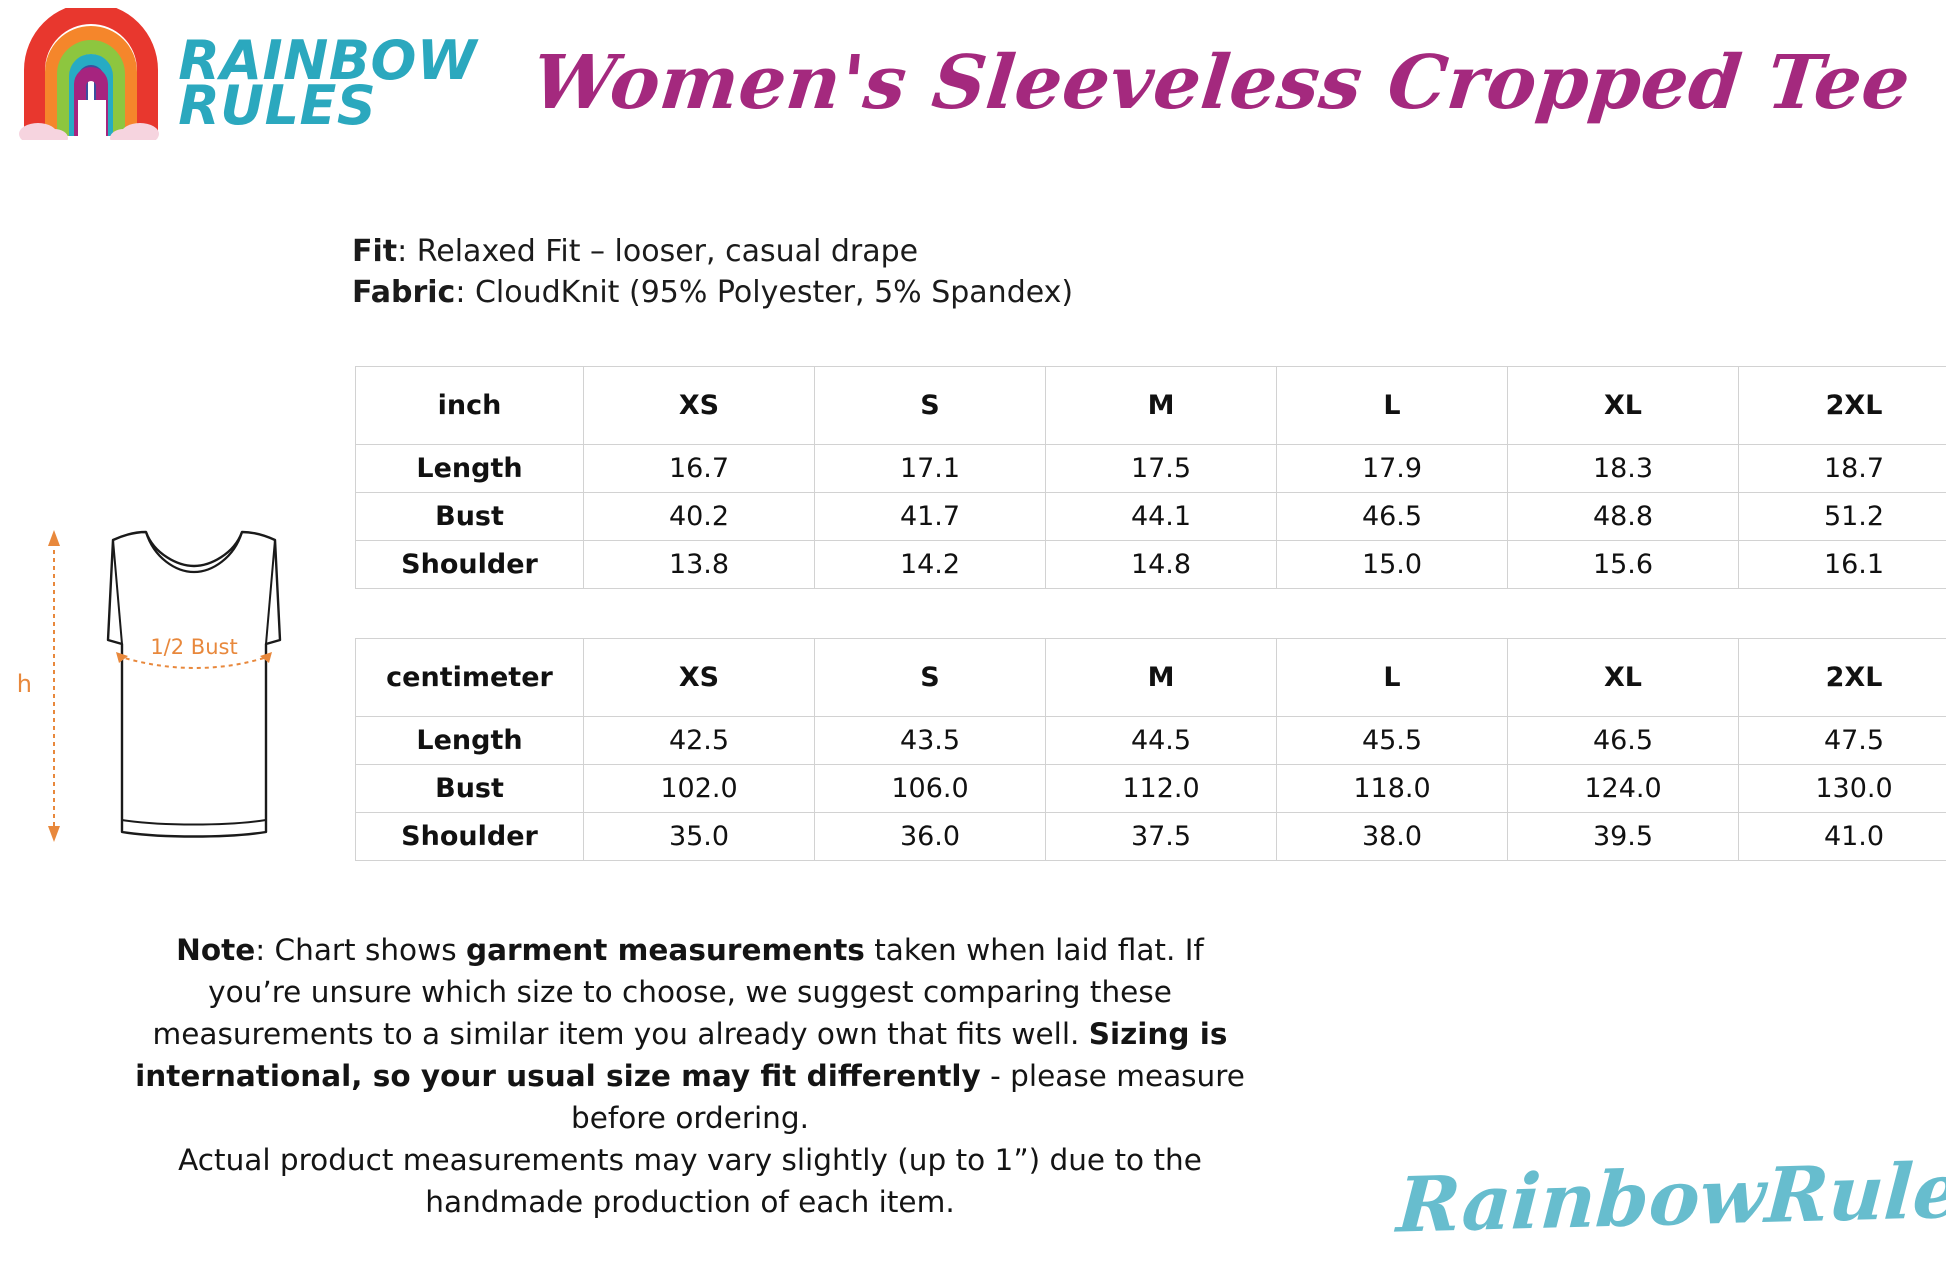 The height and width of the screenshot is (1279, 1946). Describe the element at coordinates (1161, 740) in the screenshot. I see `cell-value: 44.5` at that location.